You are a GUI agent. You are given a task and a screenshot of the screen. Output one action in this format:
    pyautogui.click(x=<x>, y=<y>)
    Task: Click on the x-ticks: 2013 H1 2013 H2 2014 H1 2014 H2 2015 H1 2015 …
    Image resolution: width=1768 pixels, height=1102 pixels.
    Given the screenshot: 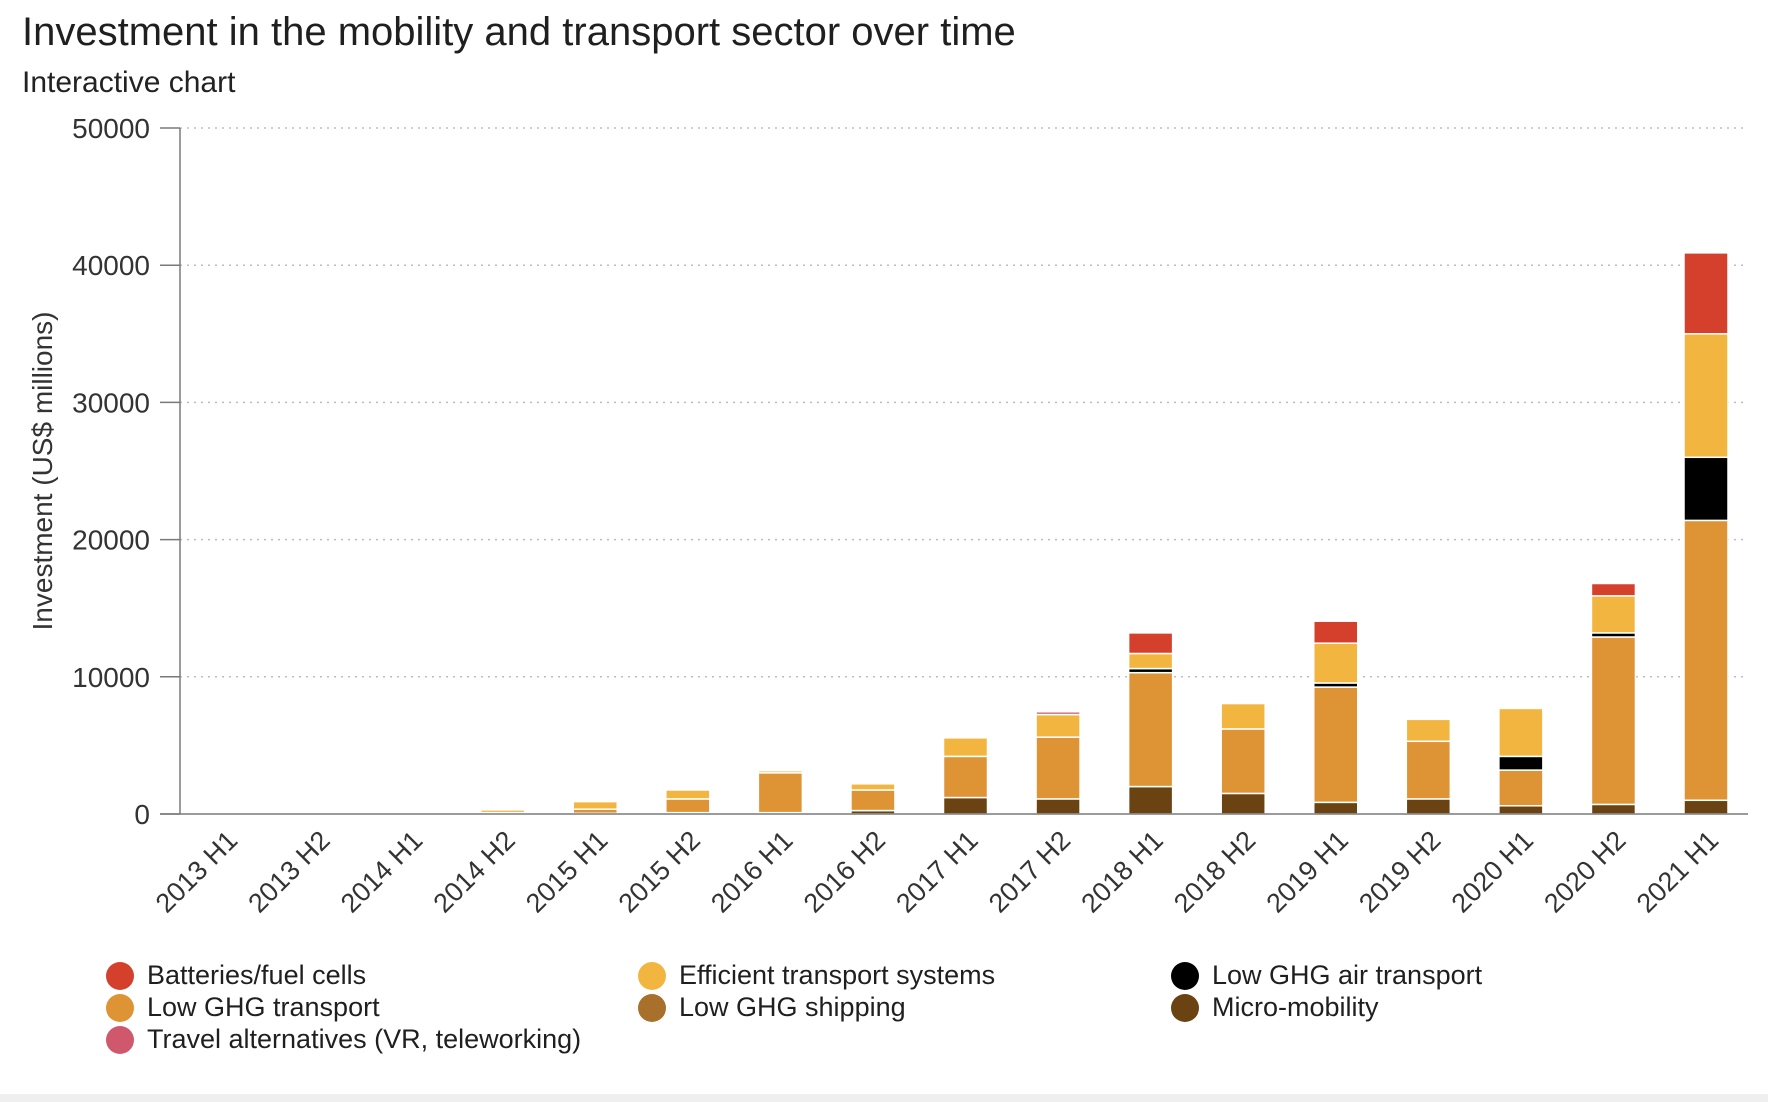 What is the action you would take?
    pyautogui.click(x=937, y=871)
    